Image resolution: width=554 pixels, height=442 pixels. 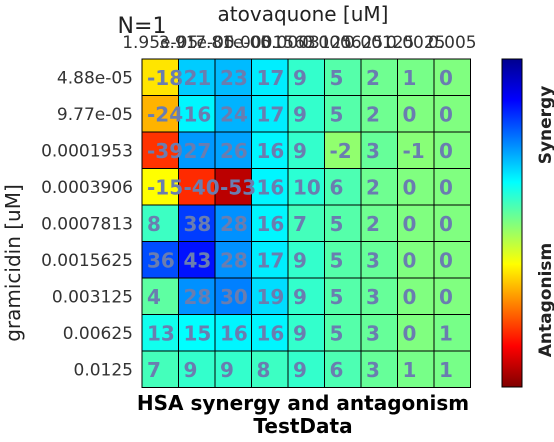 What do you see at coordinates (342, 43) in the screenshot?
I see `x-tick-label: 0.000625` at bounding box center [342, 43].